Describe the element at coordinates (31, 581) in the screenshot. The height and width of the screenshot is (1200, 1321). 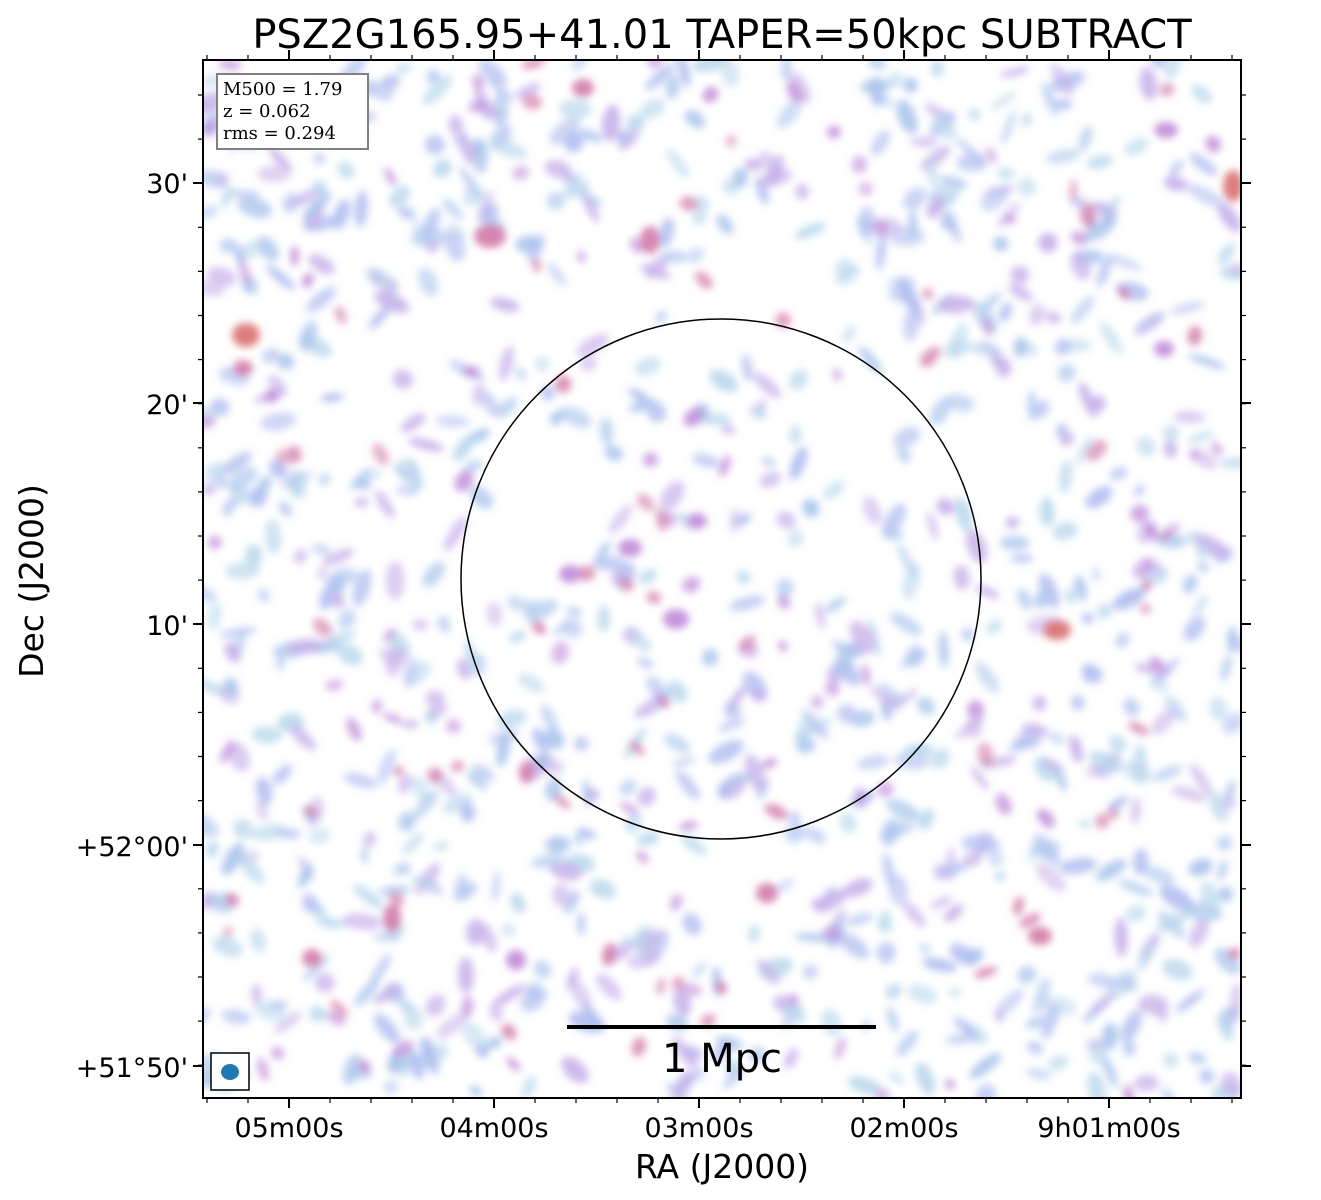
I see `y-axis-label: Dec (J2000)` at that location.